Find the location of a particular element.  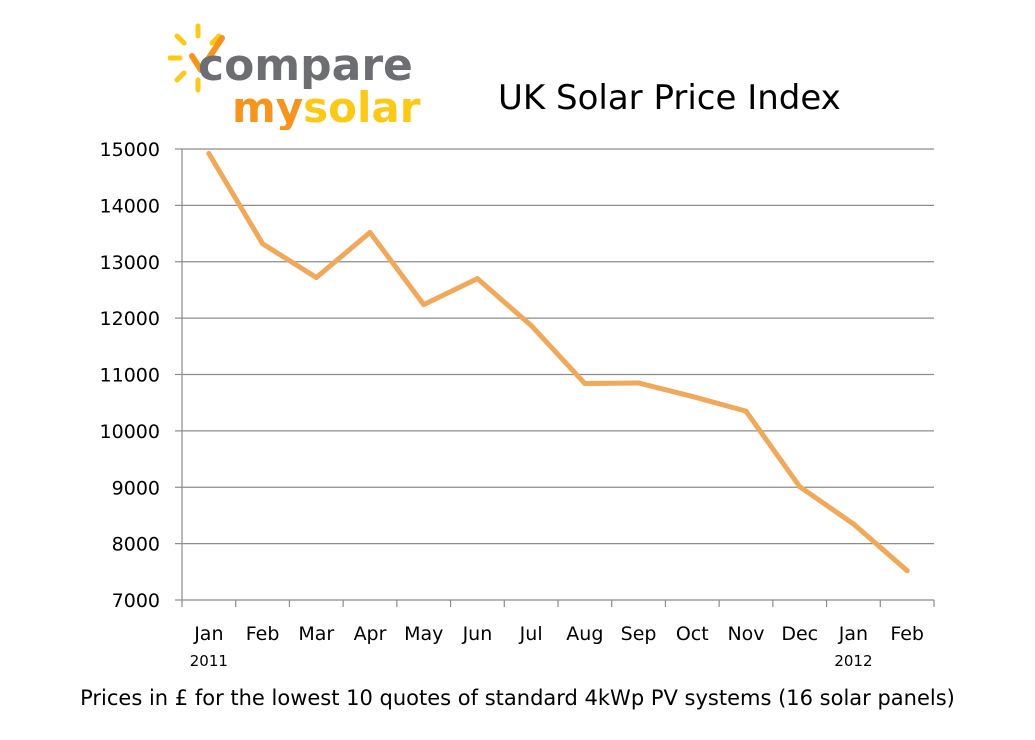

comparemysolar-logo: compare mysolar is located at coordinates (294, 76).